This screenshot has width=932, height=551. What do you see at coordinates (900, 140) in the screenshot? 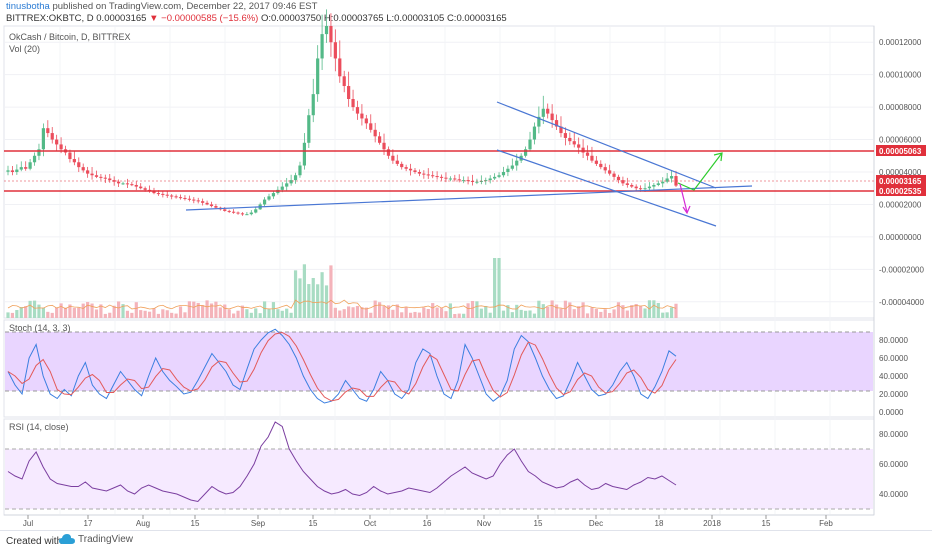
I see `price-tick-label: 0.00006000` at bounding box center [900, 140].